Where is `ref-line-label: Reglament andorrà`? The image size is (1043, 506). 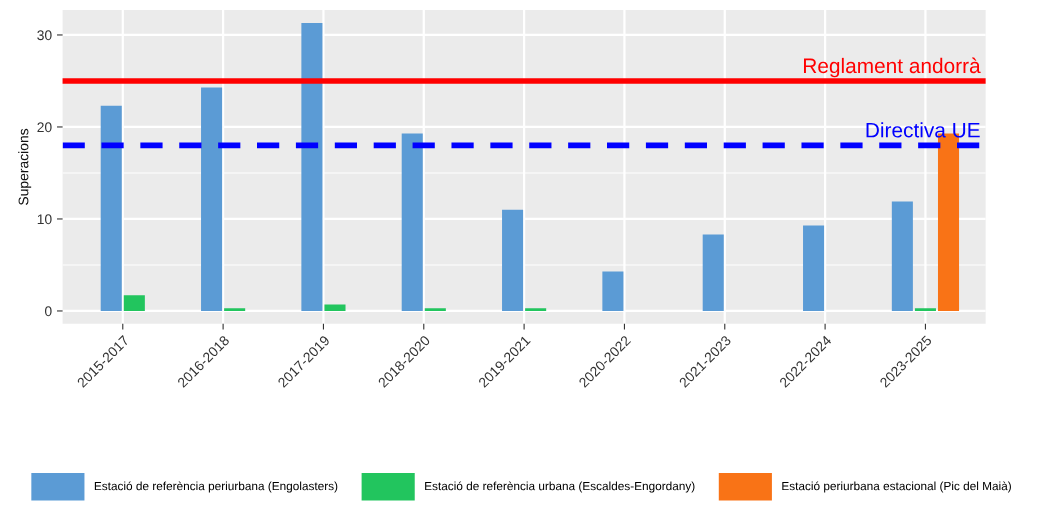 ref-line-label: Reglament andorrà is located at coordinates (892, 67).